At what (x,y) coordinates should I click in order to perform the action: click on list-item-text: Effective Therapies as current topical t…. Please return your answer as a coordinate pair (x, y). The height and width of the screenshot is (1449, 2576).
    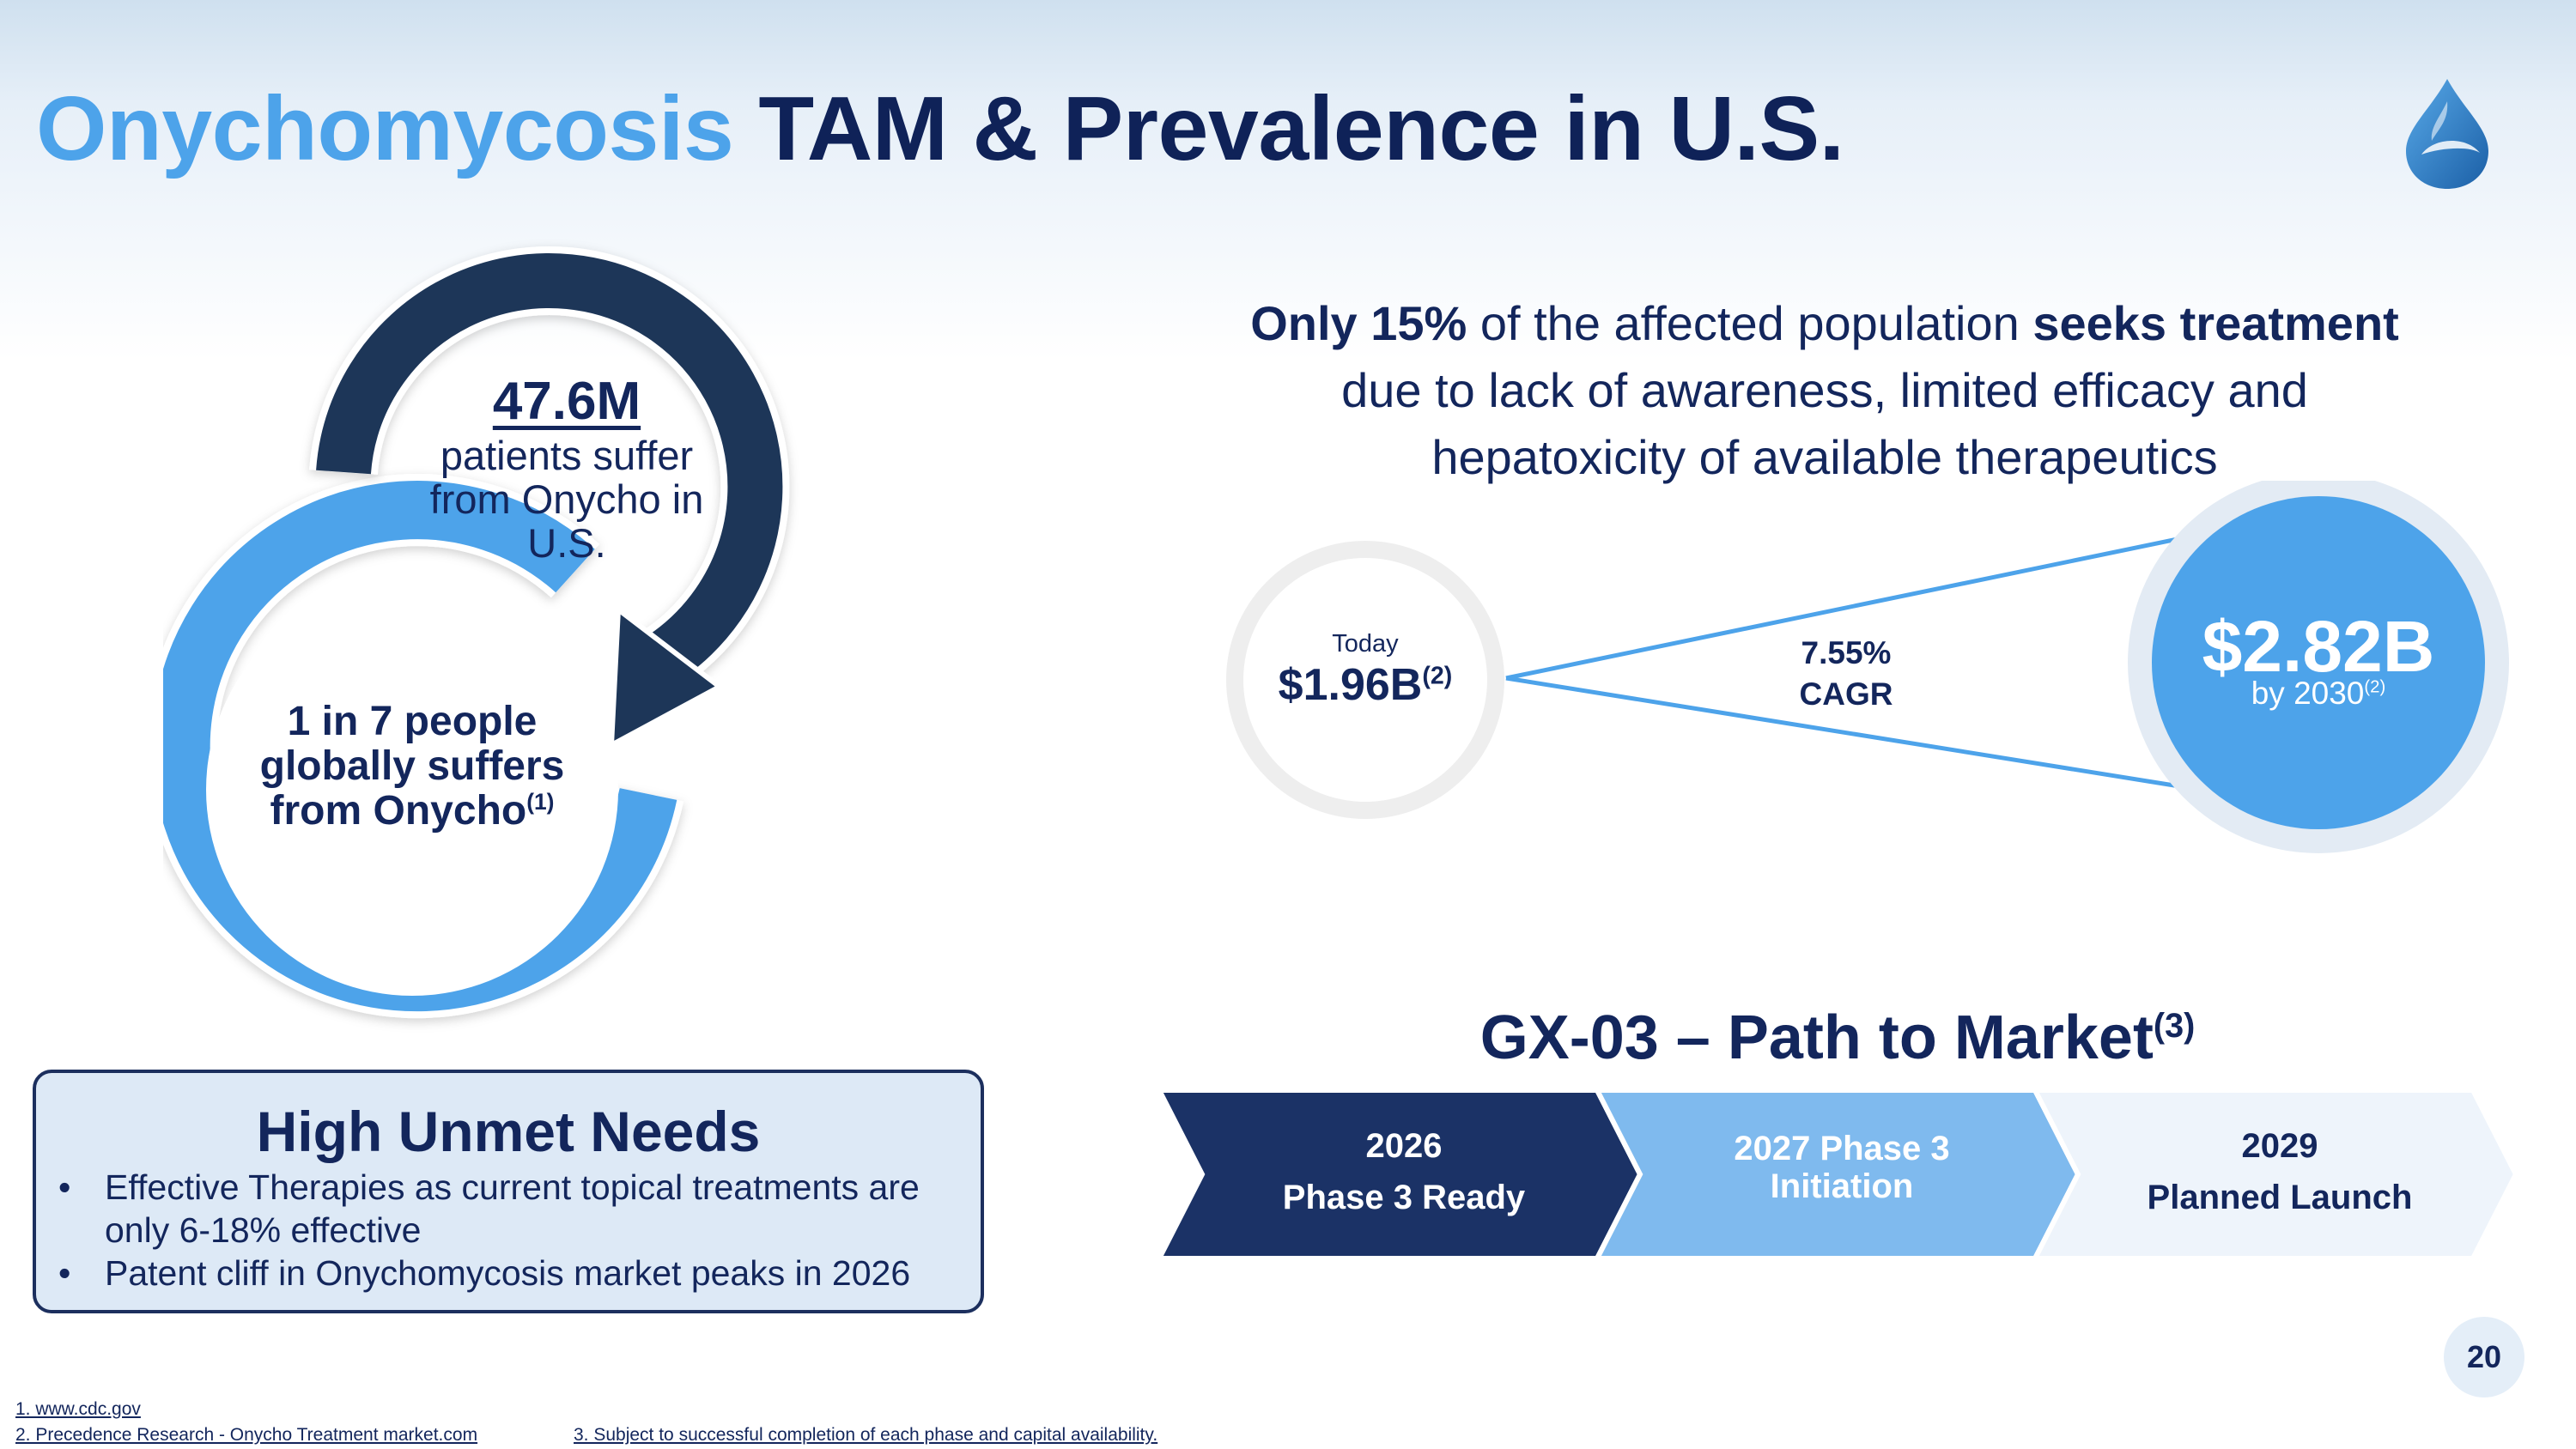
    Looking at the image, I should click on (512, 1208).